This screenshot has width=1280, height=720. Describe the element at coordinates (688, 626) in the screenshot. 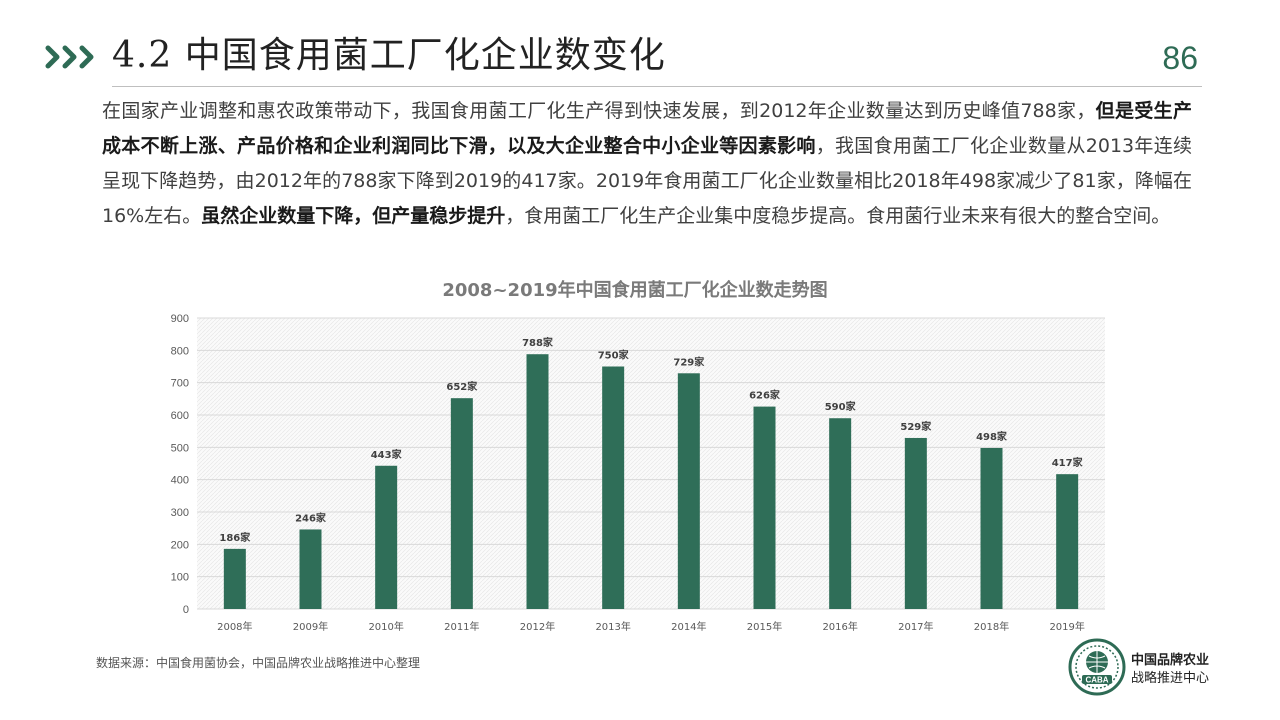

I see `x-tick-label: 2014年` at that location.